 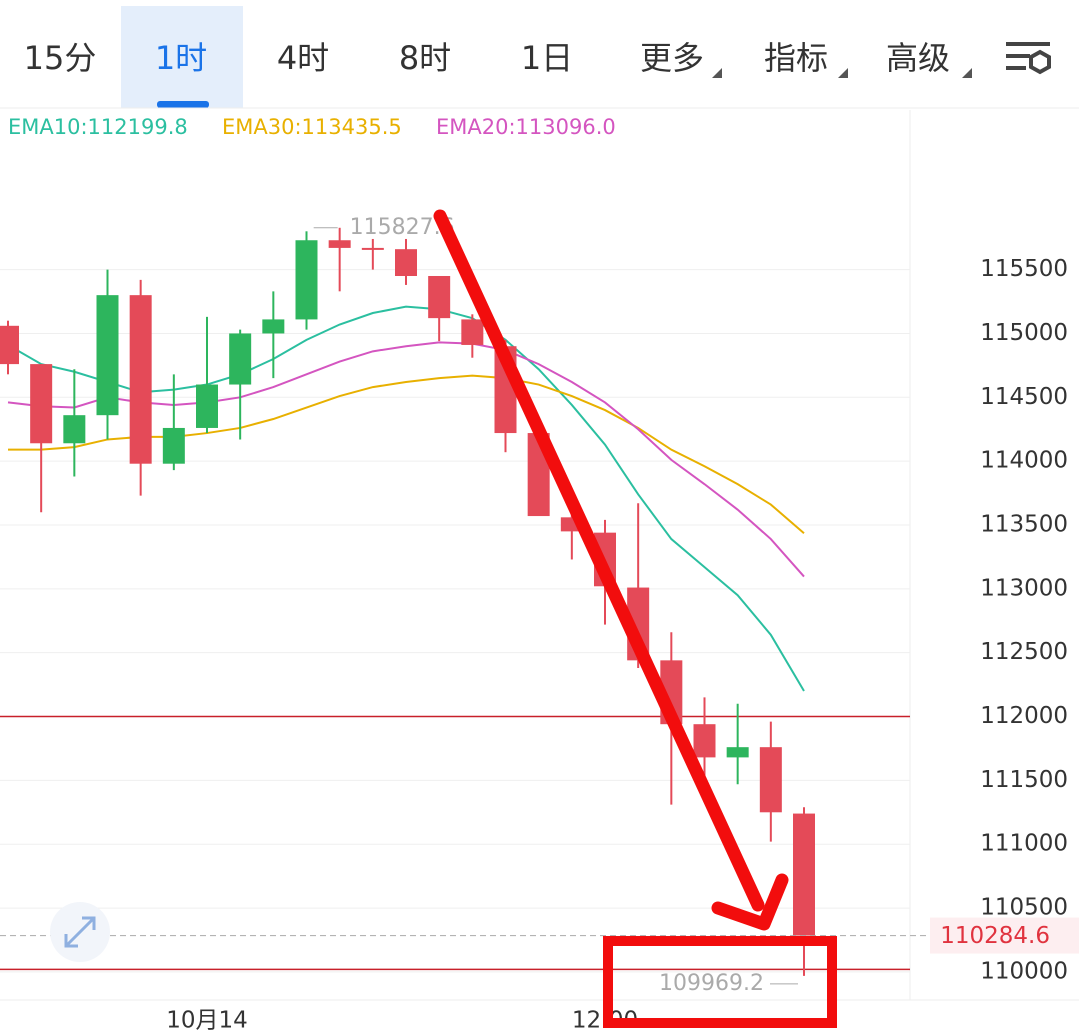 I want to click on tab: 1日, so click(x=547, y=58).